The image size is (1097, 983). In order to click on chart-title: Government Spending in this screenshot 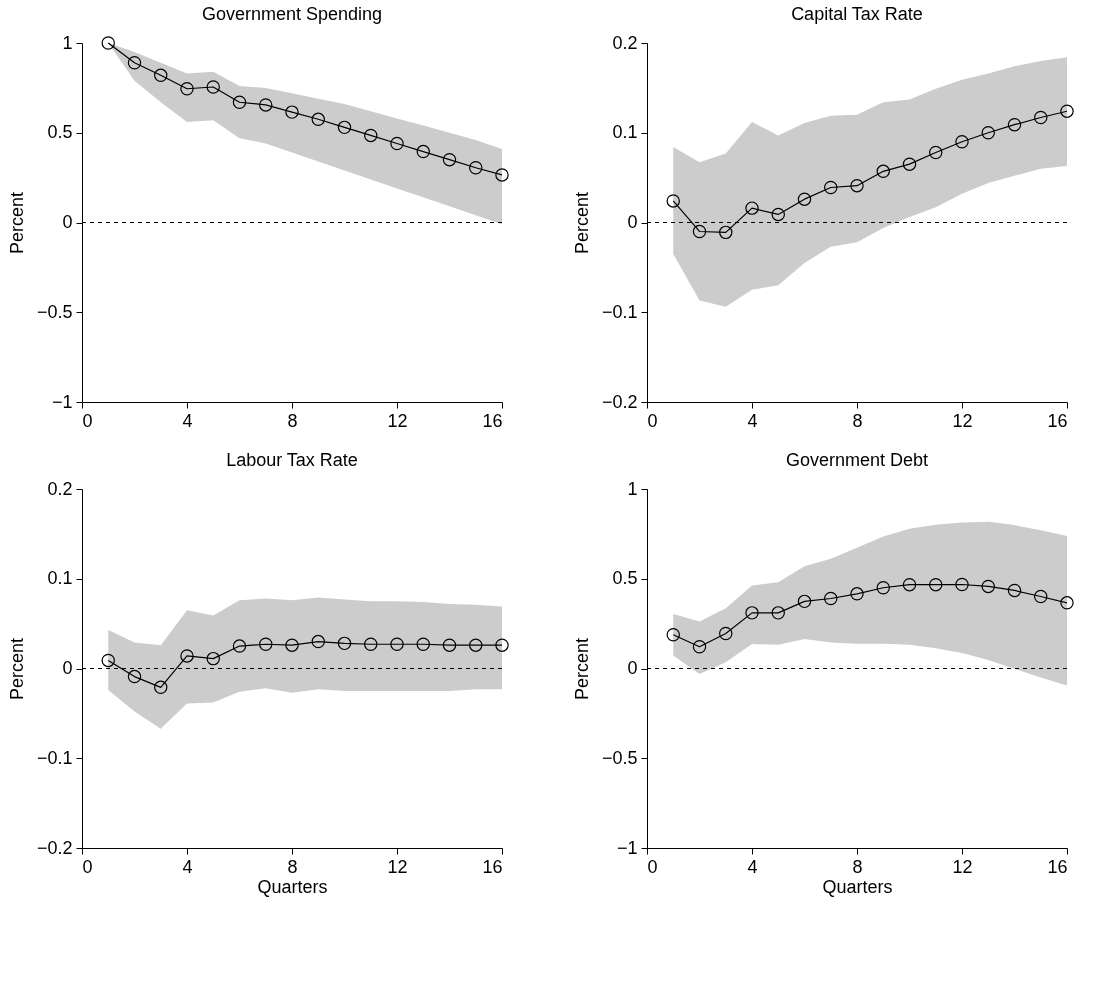, I will do `click(292, 14)`.